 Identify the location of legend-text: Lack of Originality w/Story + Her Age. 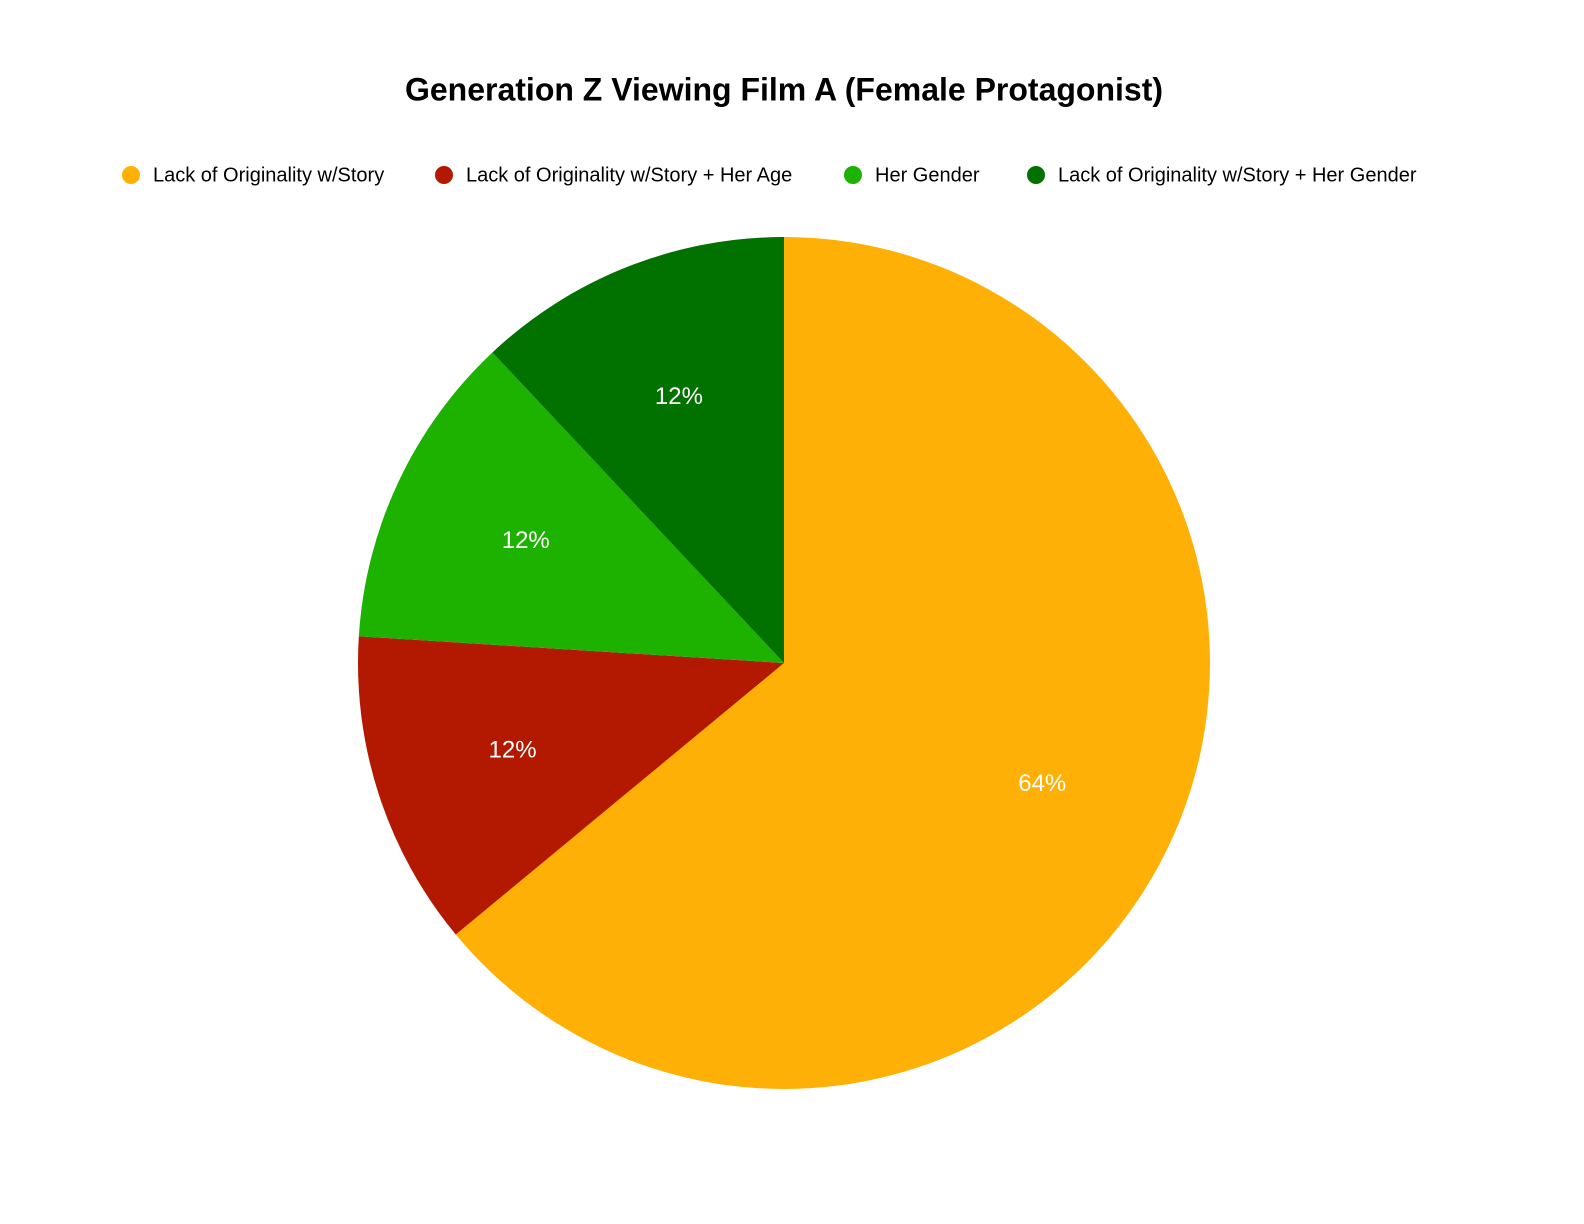
(629, 175).